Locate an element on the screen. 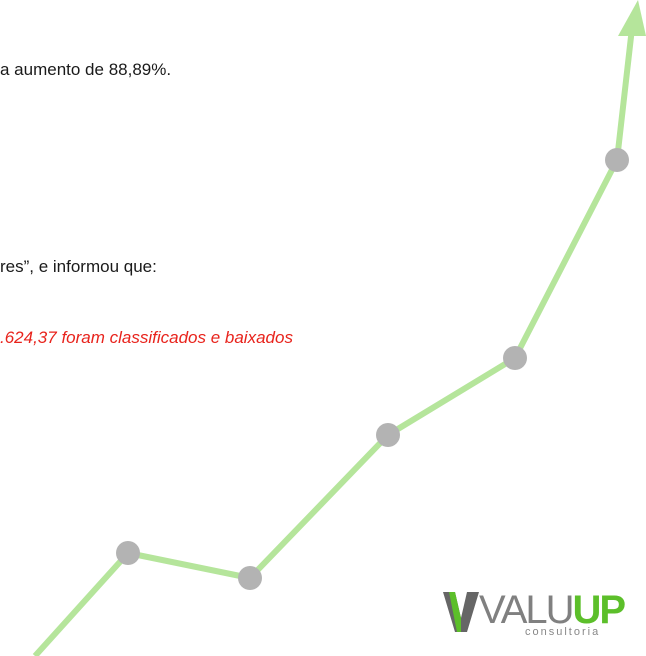 The image size is (646, 656). arrow-head is located at coordinates (632, 18).